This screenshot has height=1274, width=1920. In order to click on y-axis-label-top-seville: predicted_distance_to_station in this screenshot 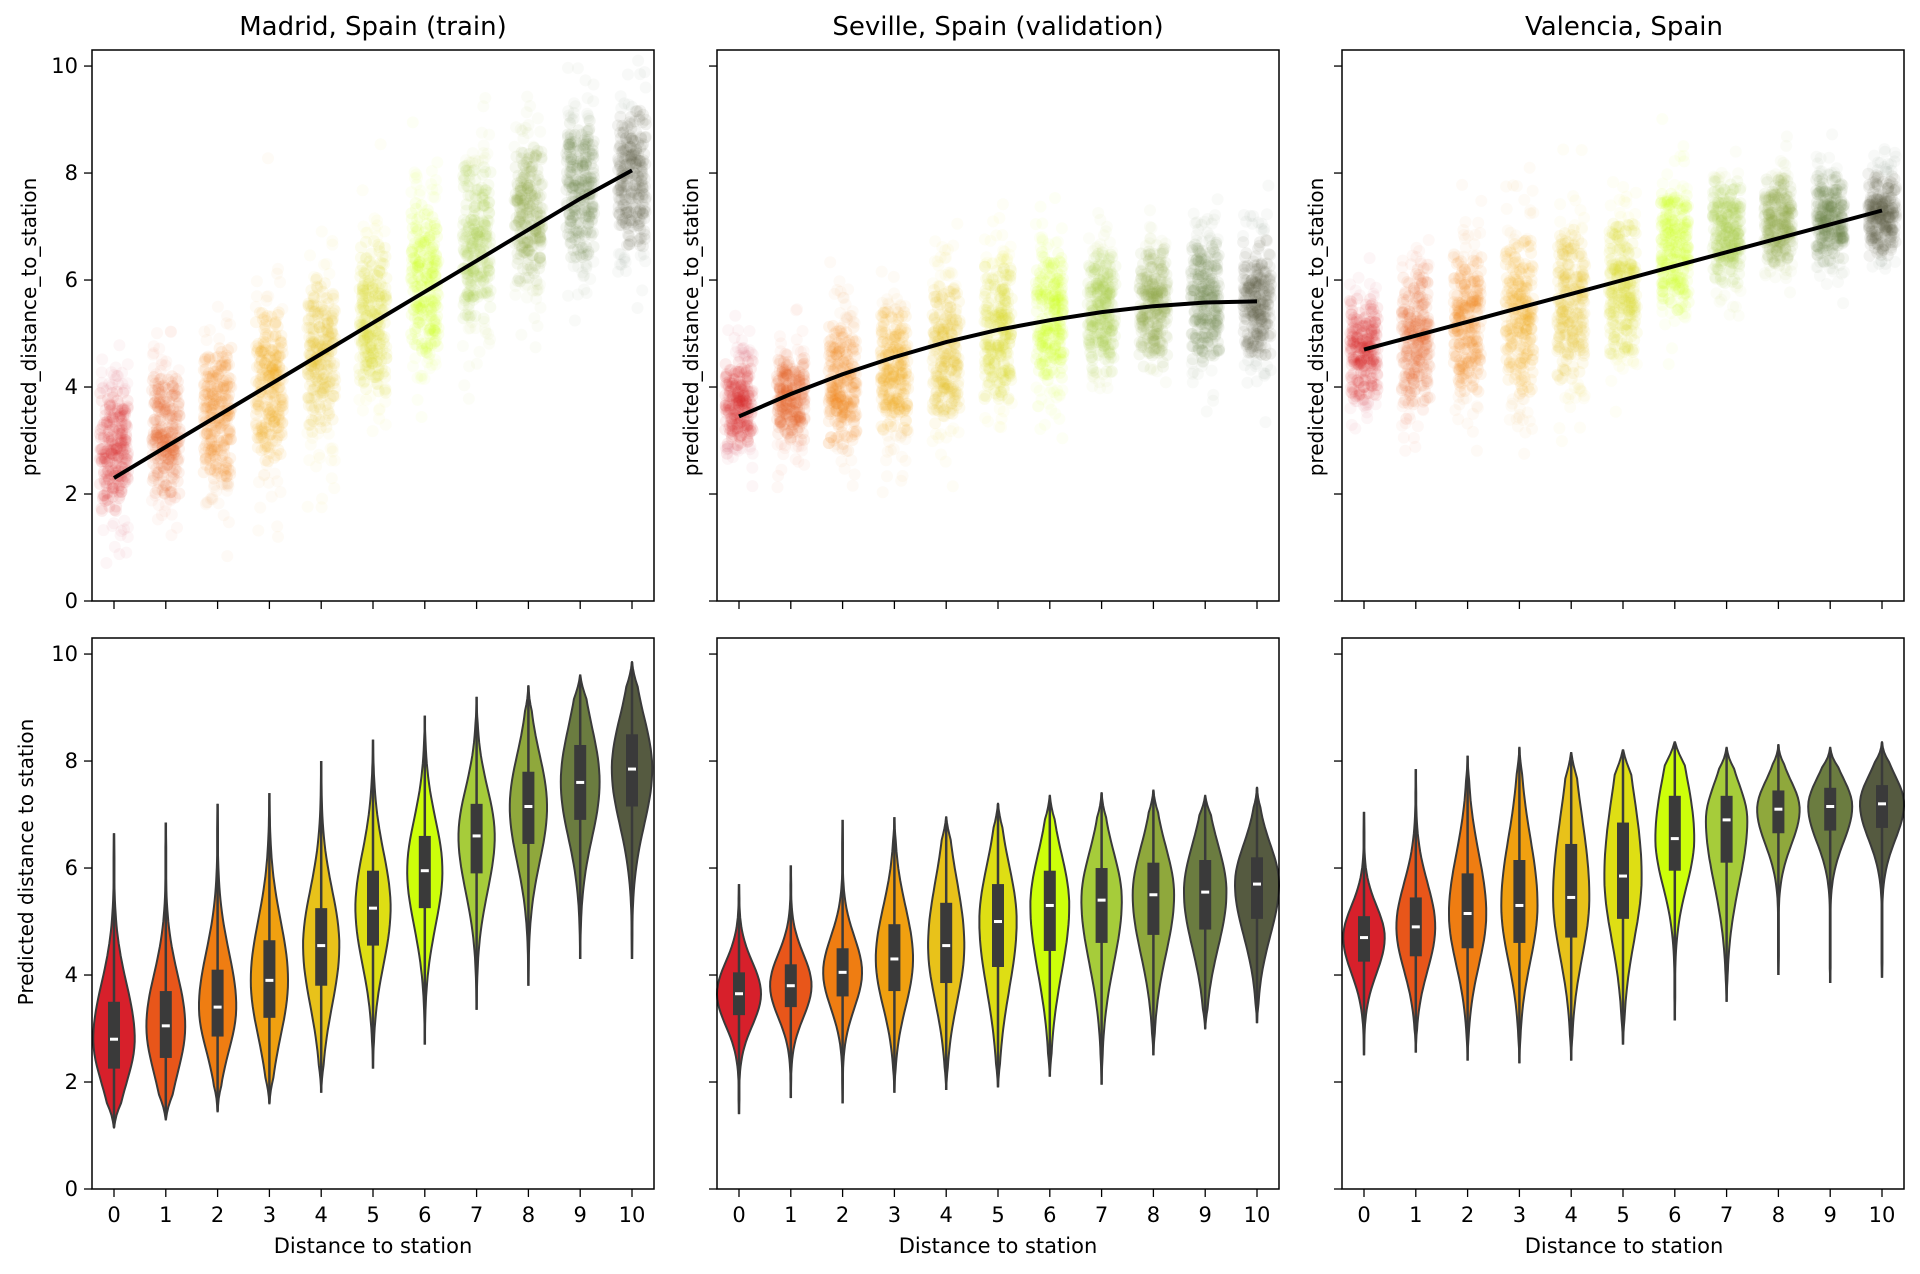, I will do `click(691, 327)`.